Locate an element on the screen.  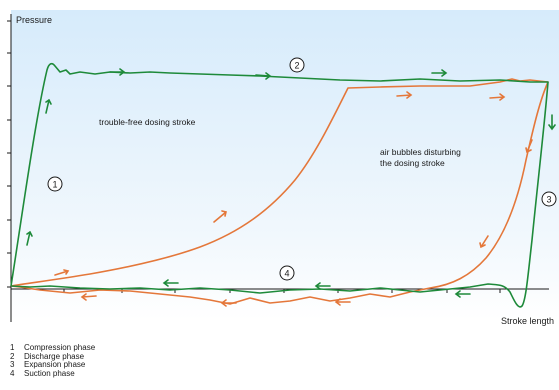
x-axis-label: Stroke length is located at coordinates (527, 321).